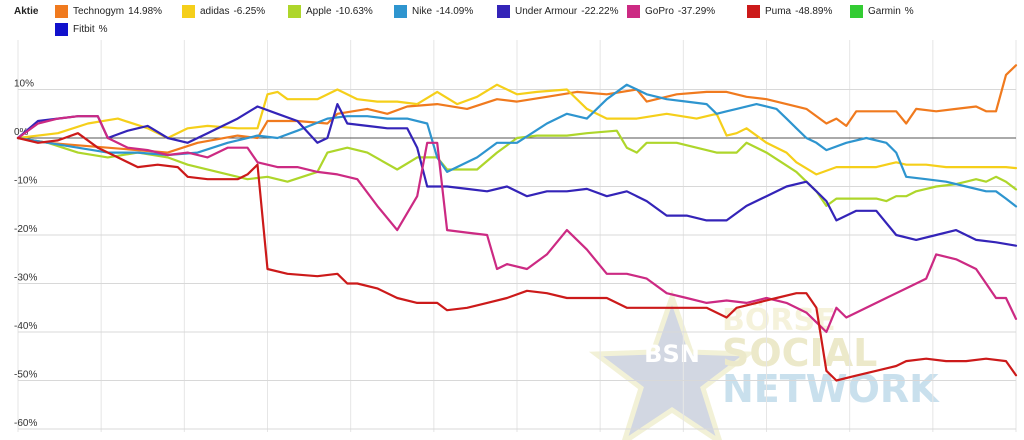 The width and height of the screenshot is (1024, 440). Describe the element at coordinates (659, 11) in the screenshot. I see `legend-series-name: GoPro` at that location.